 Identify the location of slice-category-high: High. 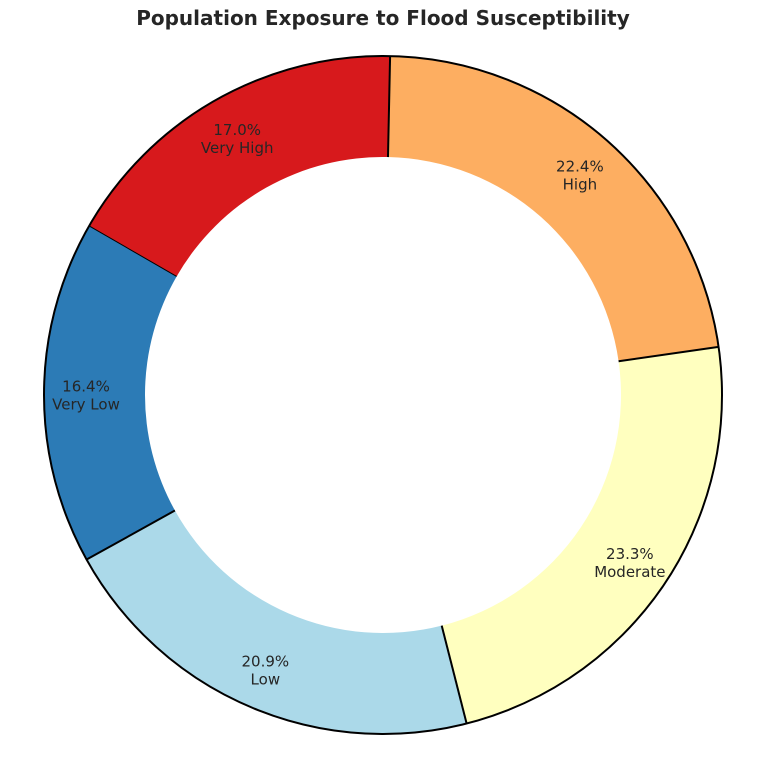
(580, 185).